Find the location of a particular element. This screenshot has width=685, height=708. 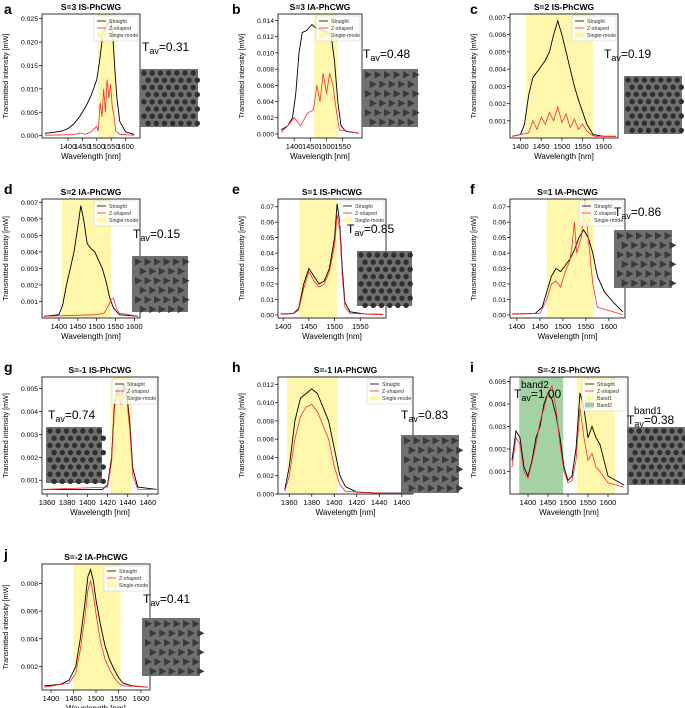

y-tick-label: 0.00 is located at coordinates (499, 315).